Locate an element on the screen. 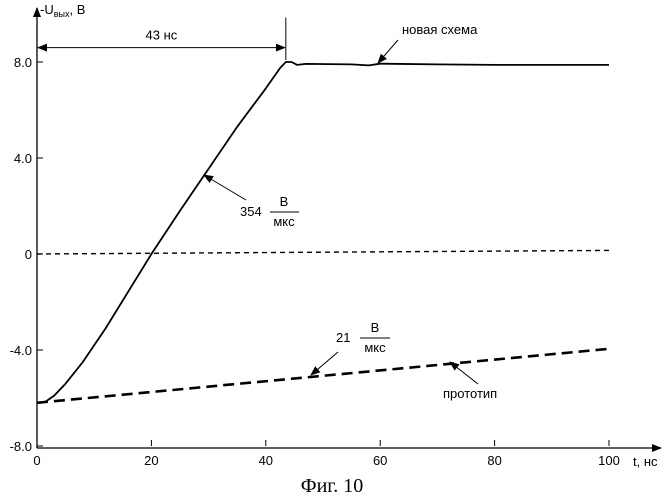 The image size is (665, 500). figure-caption: Фиг. 10 is located at coordinates (332, 486).